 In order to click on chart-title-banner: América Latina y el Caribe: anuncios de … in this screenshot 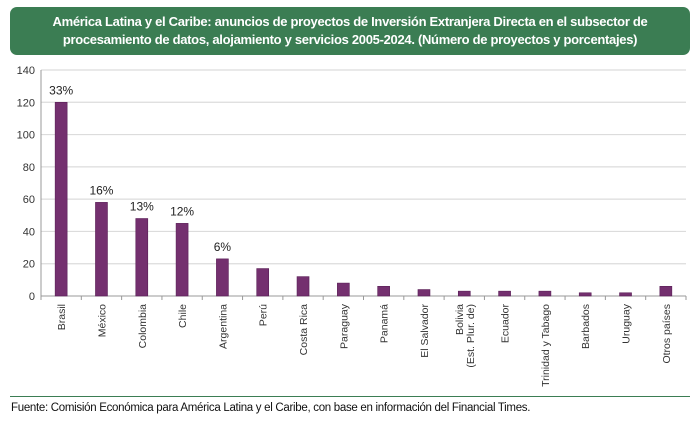, I will do `click(350, 31)`.